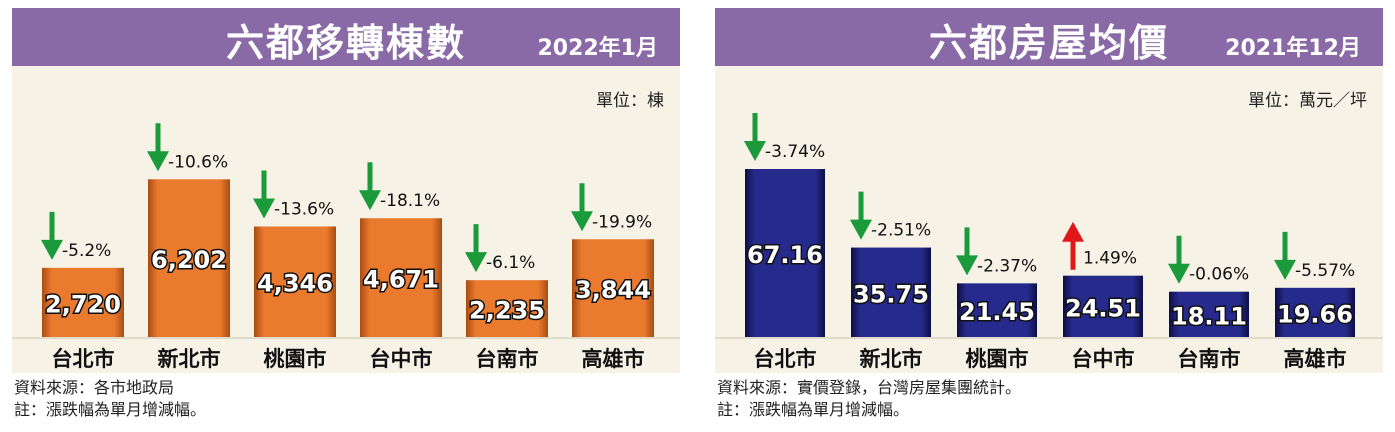 The height and width of the screenshot is (432, 1395). What do you see at coordinates (630, 101) in the screenshot?
I see `unit-label: 單位：棟` at bounding box center [630, 101].